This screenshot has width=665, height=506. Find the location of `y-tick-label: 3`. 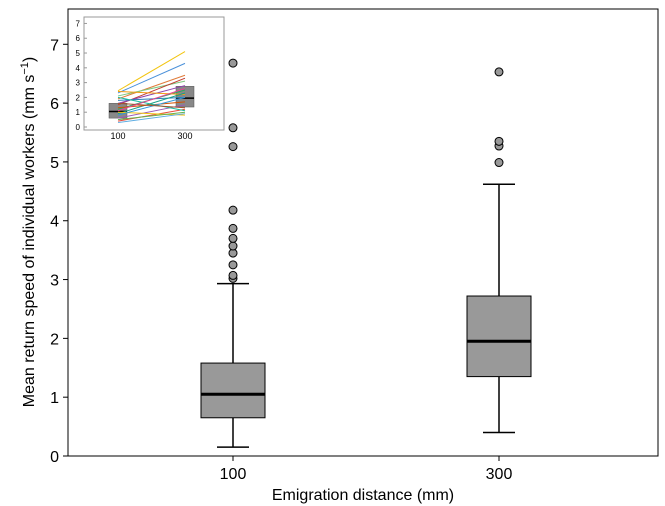

y-tick-label: 3 is located at coordinates (54, 281).